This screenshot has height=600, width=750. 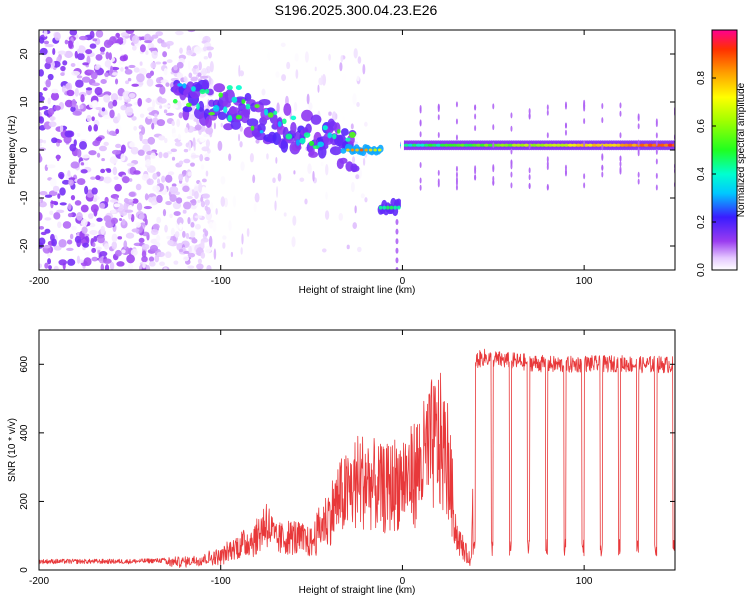 I want to click on y-tick-label: 0, so click(x=24, y=570).